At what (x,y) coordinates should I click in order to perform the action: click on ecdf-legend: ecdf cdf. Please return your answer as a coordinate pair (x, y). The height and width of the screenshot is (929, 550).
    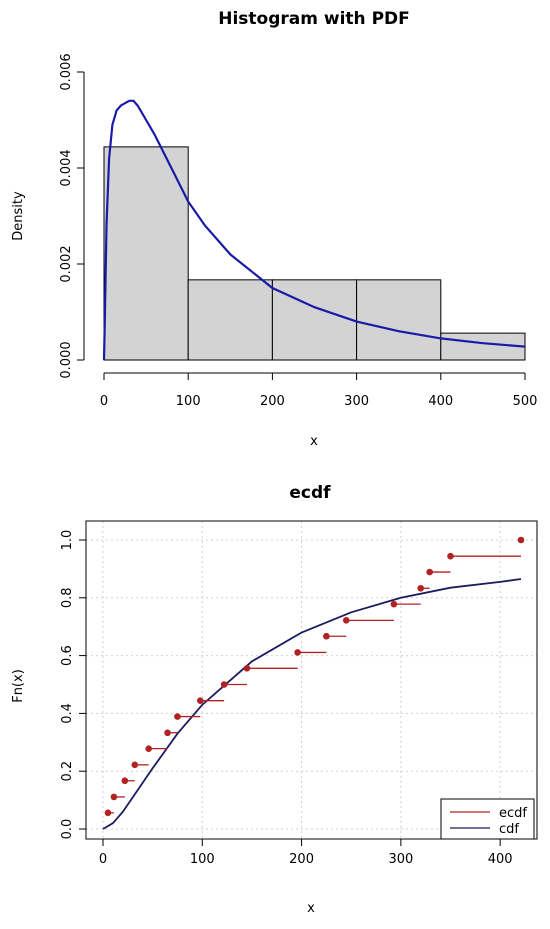
    Looking at the image, I should click on (487, 819).